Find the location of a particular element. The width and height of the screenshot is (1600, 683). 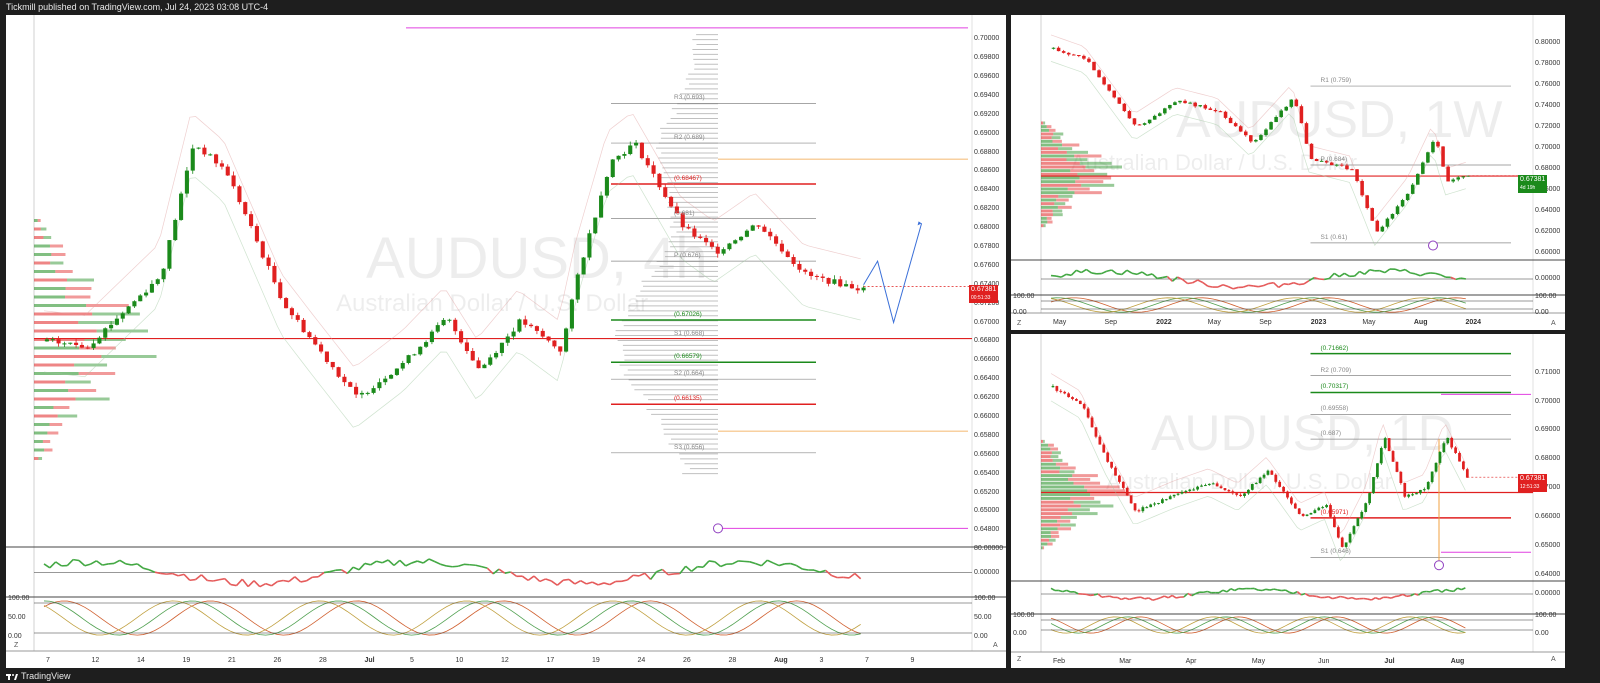

tradingview-logo: TradingView is located at coordinates (38, 676).